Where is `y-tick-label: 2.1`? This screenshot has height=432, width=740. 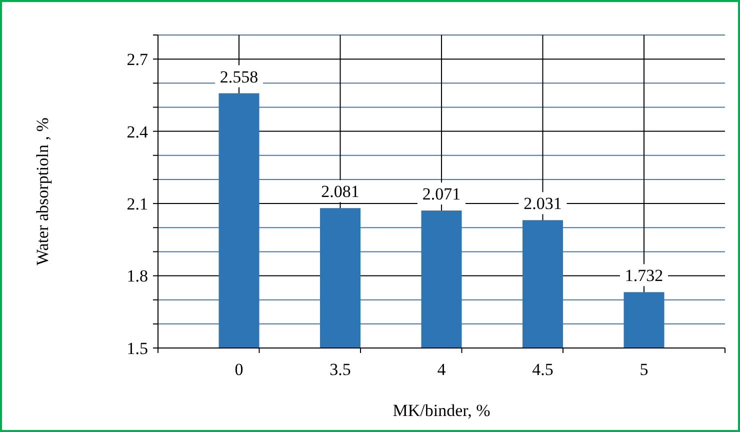 y-tick-label: 2.1 is located at coordinates (137, 204).